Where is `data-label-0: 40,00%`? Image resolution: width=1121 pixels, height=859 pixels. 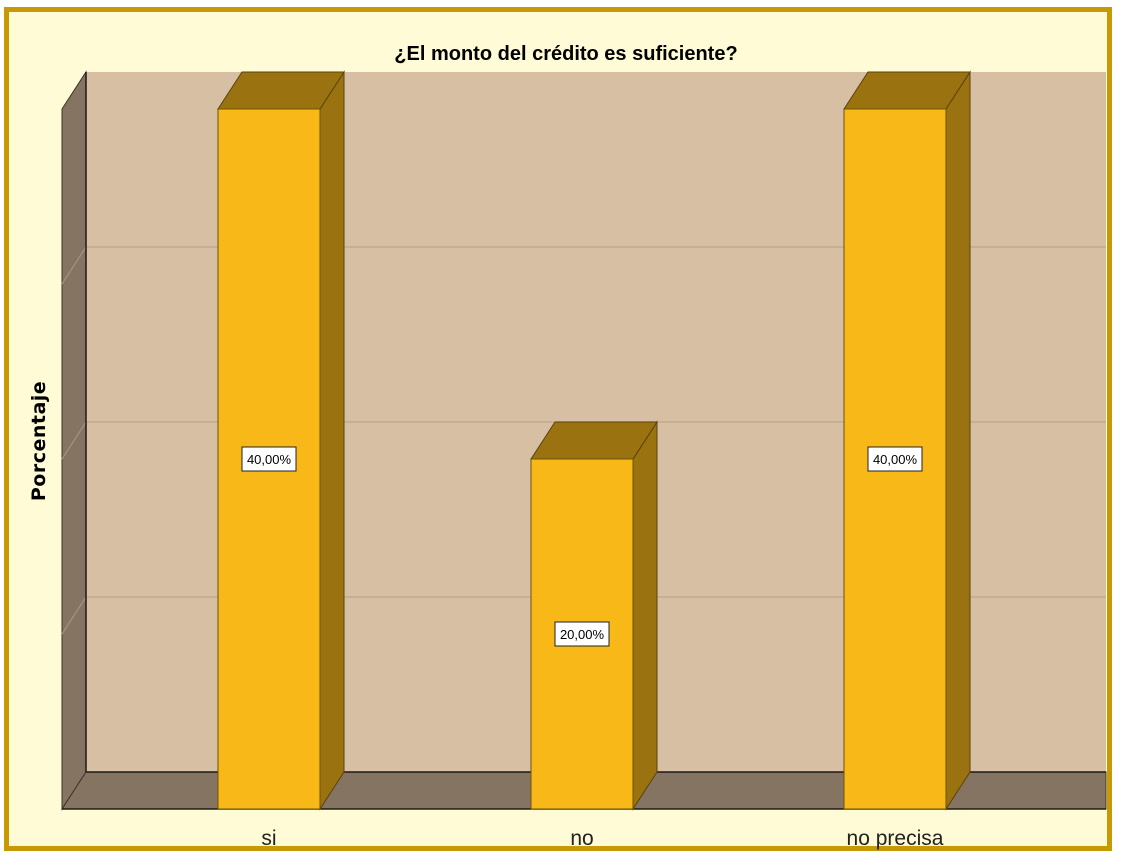
data-label-0: 40,00% is located at coordinates (269, 459).